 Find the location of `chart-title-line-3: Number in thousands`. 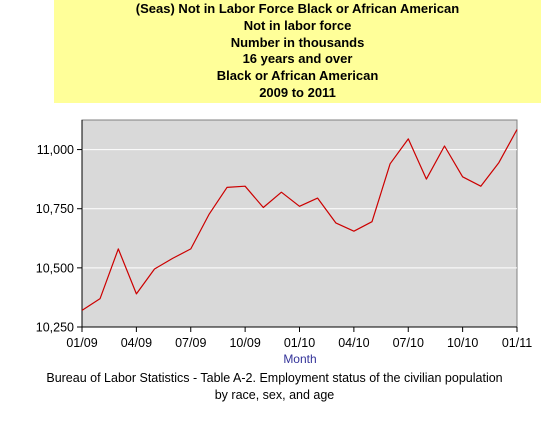

chart-title-line-3: Number in thousands is located at coordinates (297, 42).